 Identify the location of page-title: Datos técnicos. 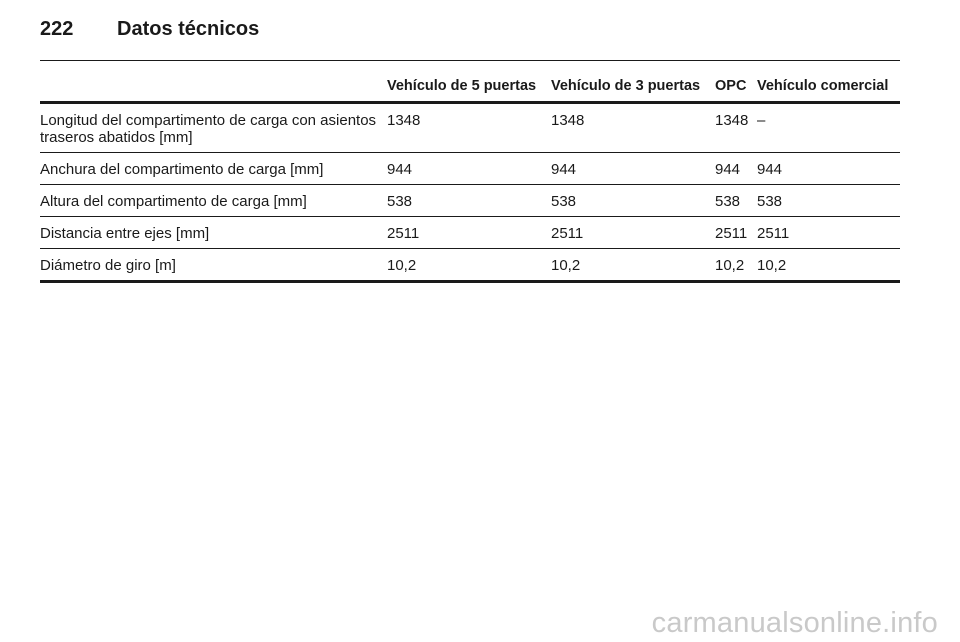
(188, 29).